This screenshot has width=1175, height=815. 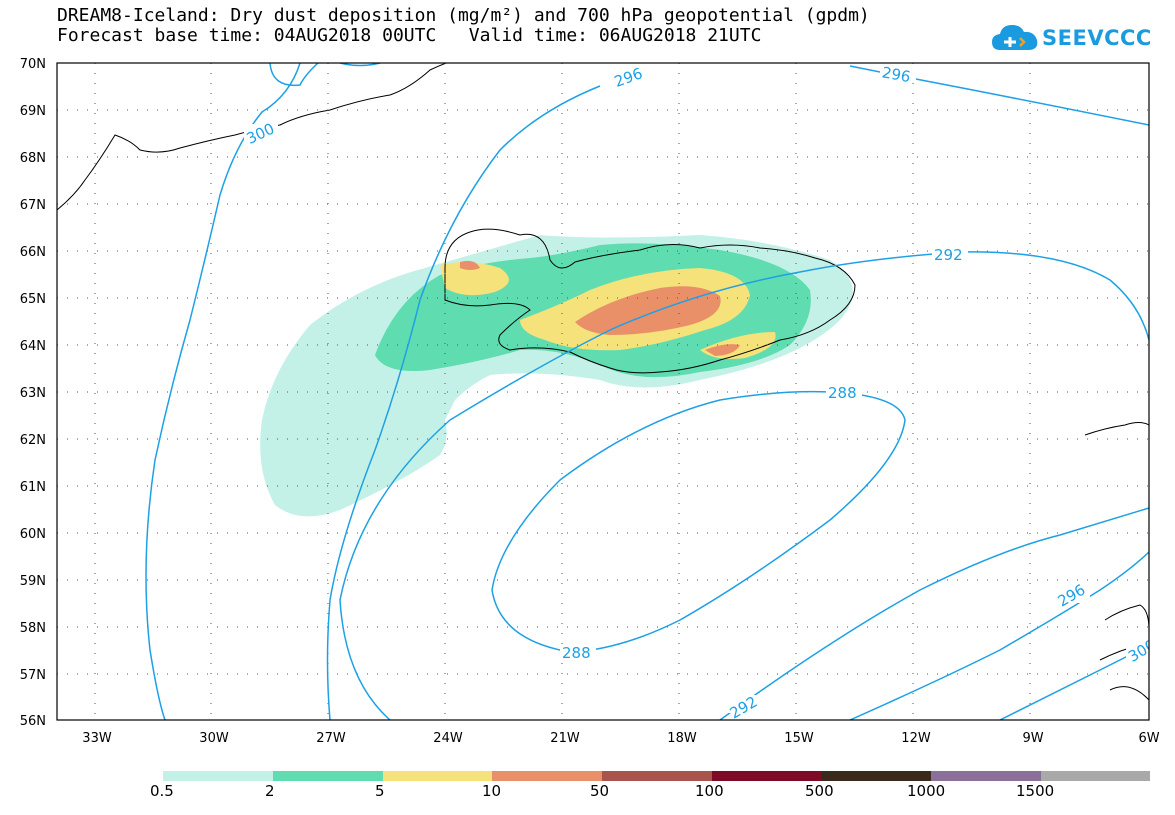 What do you see at coordinates (33, 534) in the screenshot?
I see `lat-label: 60N` at bounding box center [33, 534].